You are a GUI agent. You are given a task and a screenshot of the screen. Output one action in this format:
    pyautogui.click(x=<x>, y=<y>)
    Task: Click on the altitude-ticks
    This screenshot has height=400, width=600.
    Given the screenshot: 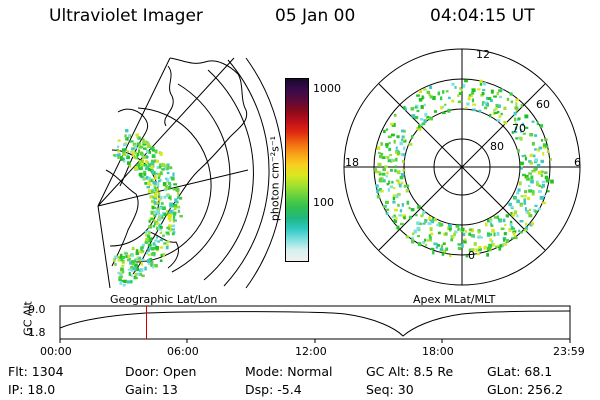 What is the action you would take?
    pyautogui.click(x=315, y=341)
    